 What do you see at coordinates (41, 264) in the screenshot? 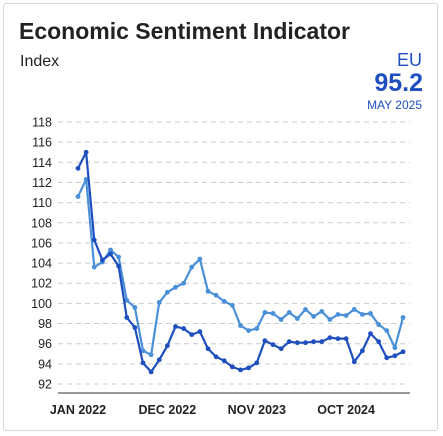
I see `y-tick-label: 104` at bounding box center [41, 264].